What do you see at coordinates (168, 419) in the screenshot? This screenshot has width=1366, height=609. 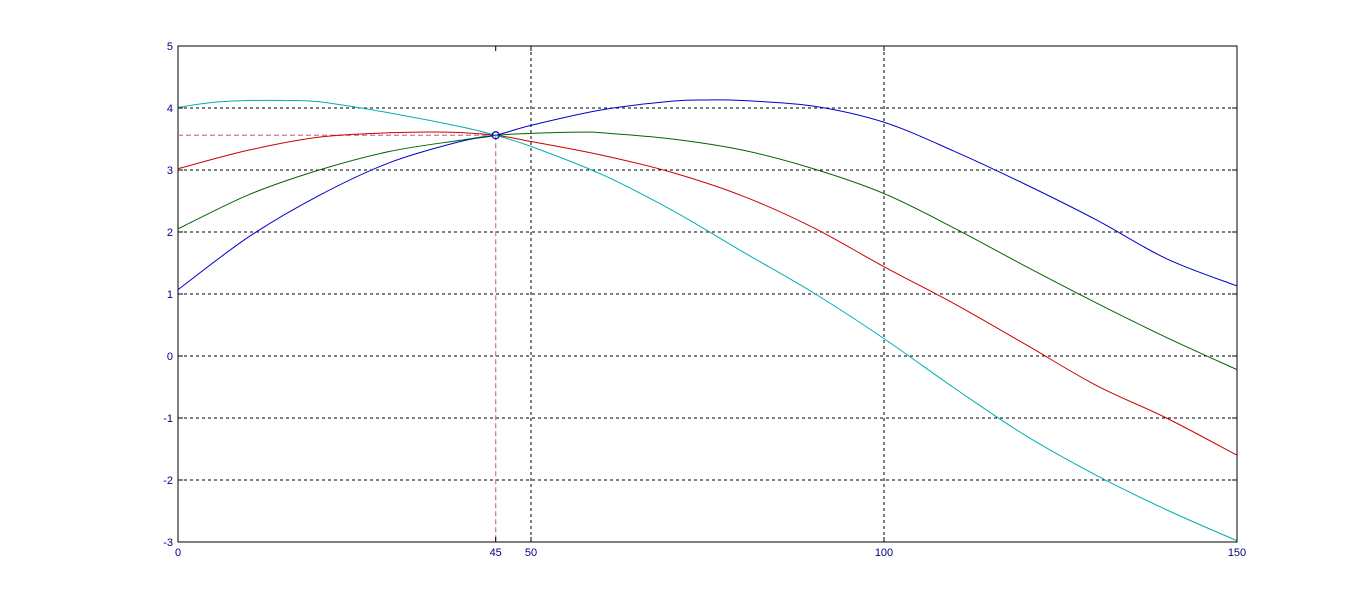 I see `y-tick-label: -1` at bounding box center [168, 419].